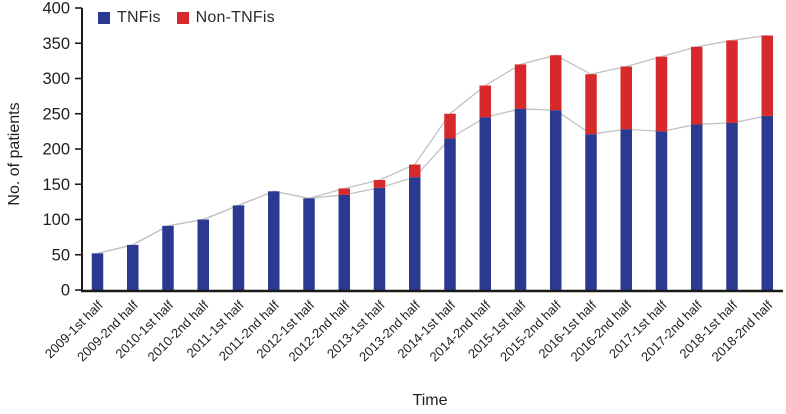 This screenshot has height=414, width=786. I want to click on legend-label-tnfis: TNFis, so click(139, 17).